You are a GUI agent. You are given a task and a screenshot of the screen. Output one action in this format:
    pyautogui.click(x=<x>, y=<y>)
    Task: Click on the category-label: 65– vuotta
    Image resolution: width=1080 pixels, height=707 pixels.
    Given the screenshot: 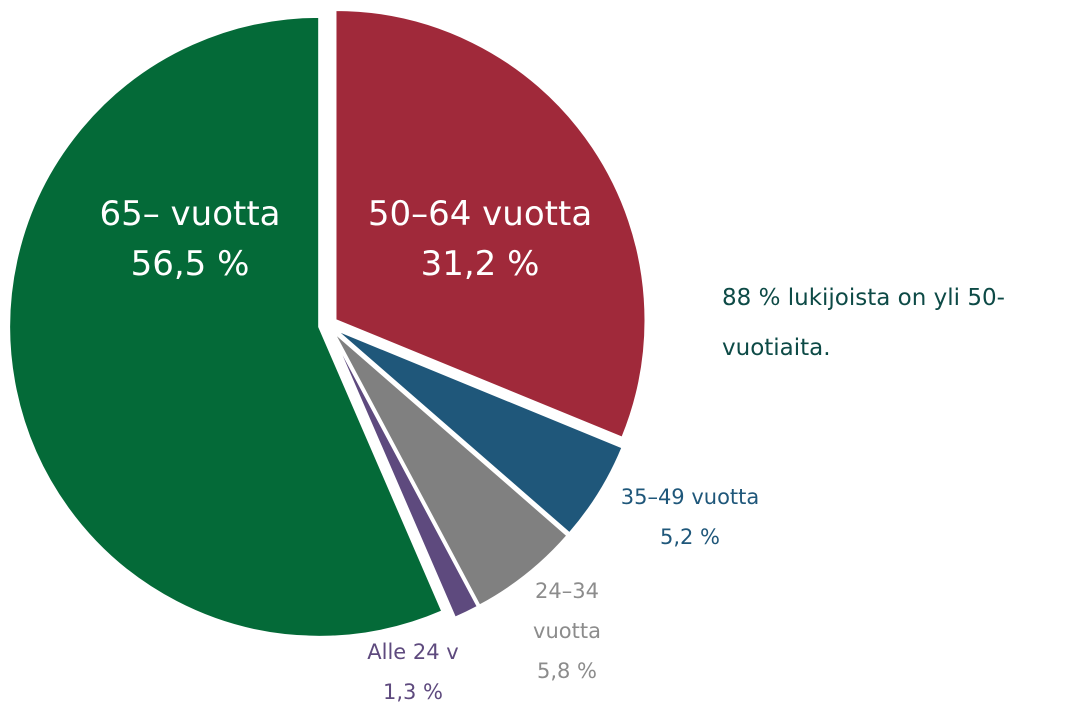 What is the action you would take?
    pyautogui.click(x=190, y=214)
    